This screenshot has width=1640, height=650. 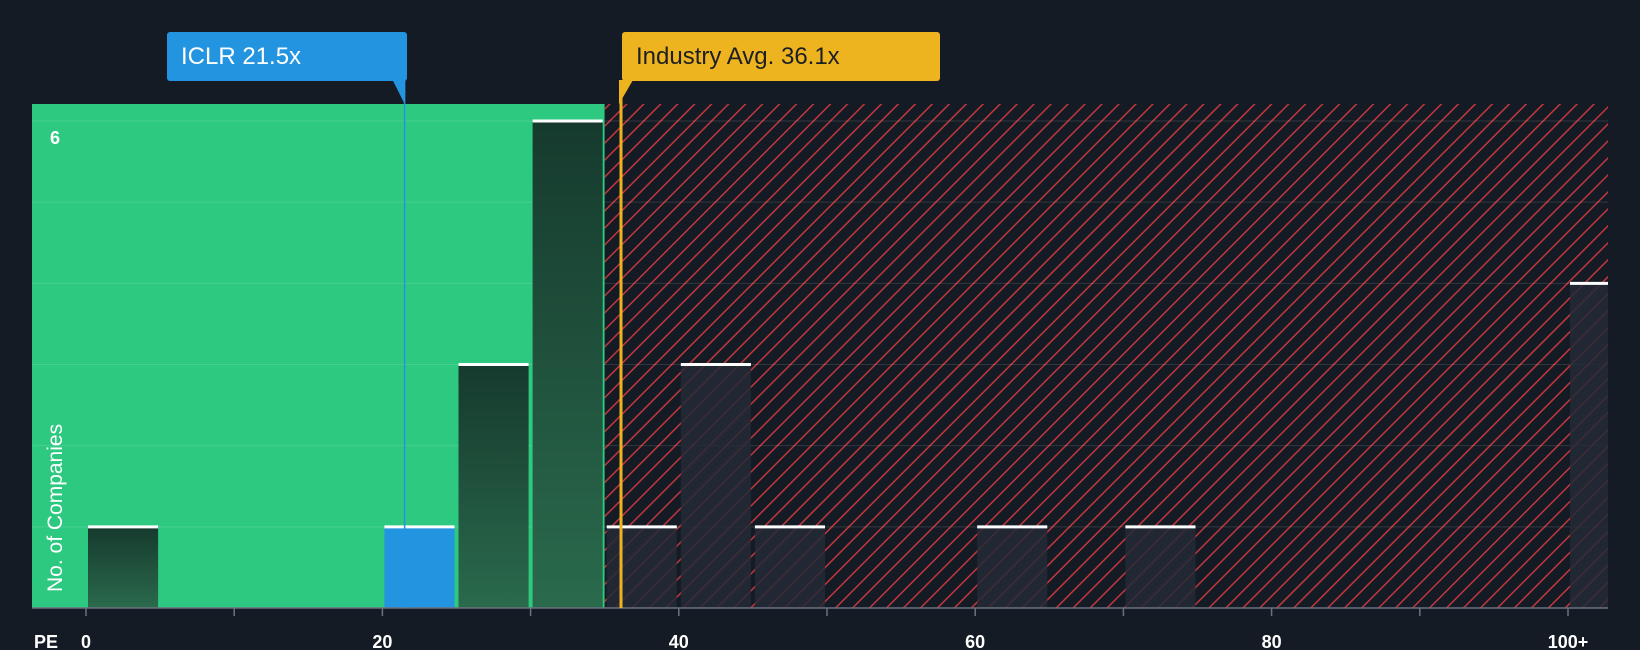 What do you see at coordinates (382, 641) in the screenshot?
I see `x-tick-label: 20` at bounding box center [382, 641].